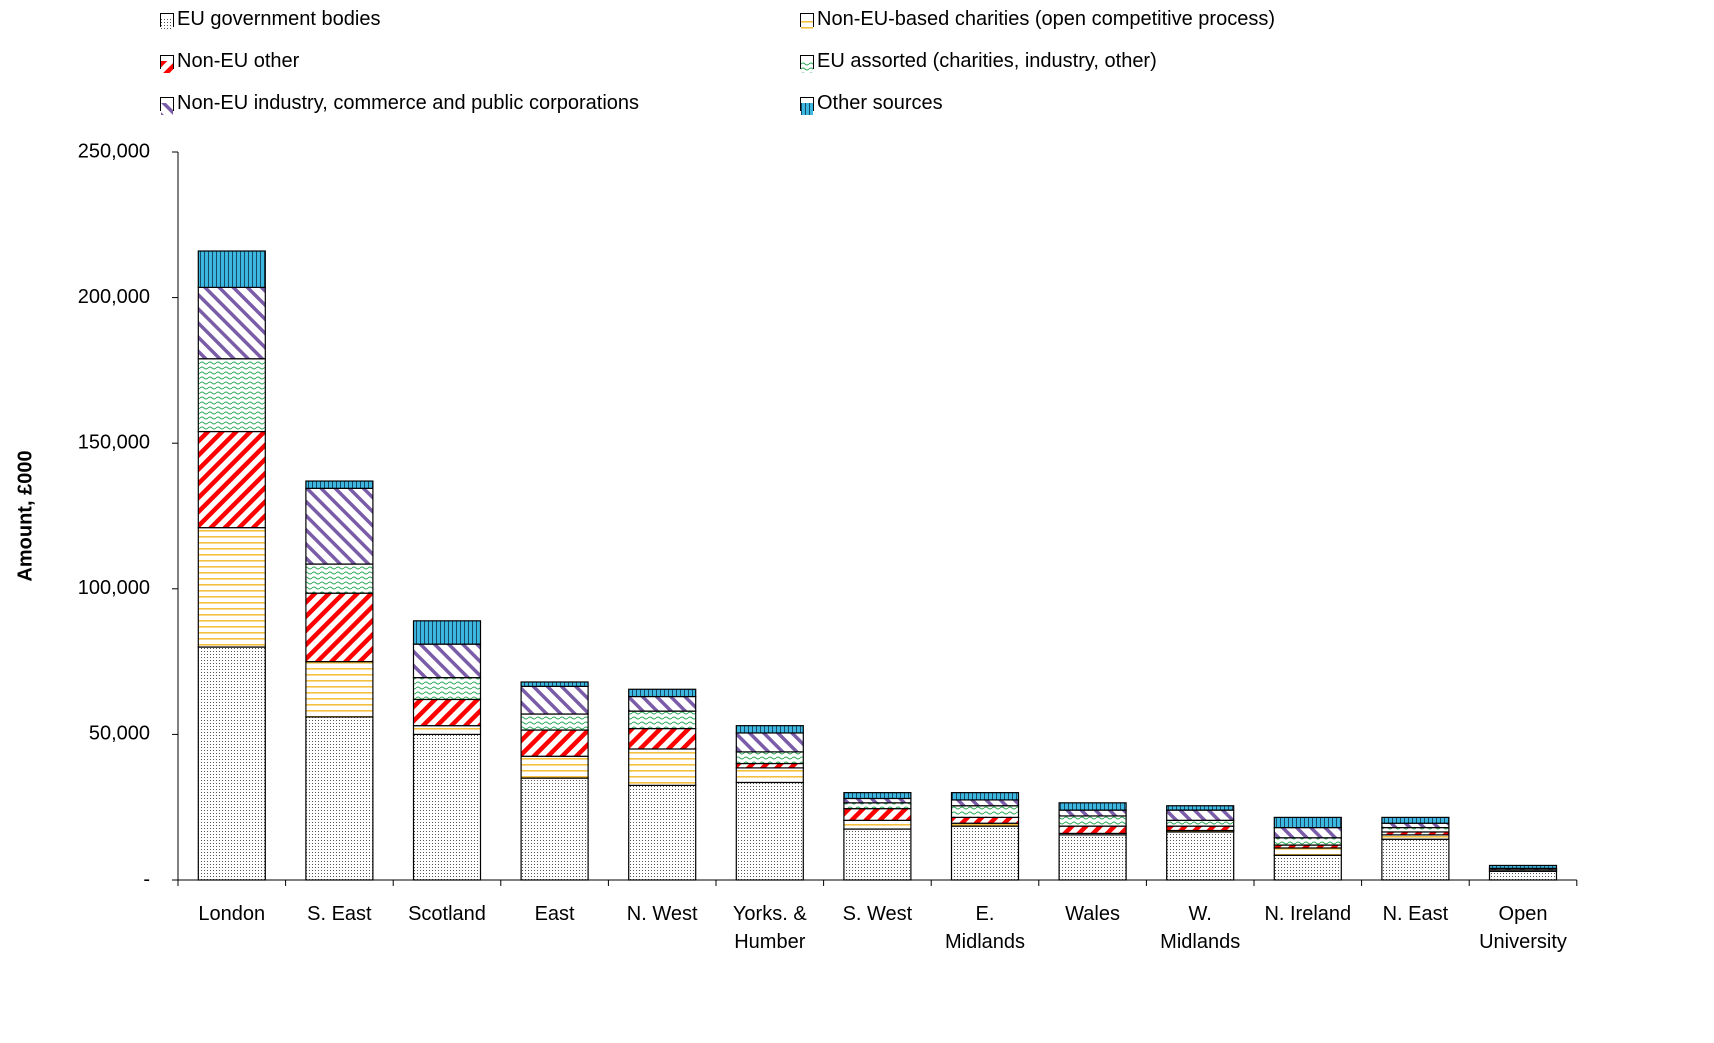 The image size is (1714, 1043). Describe the element at coordinates (769, 928) in the screenshot. I see `x-tick-label: Yorks. & Humber` at that location.